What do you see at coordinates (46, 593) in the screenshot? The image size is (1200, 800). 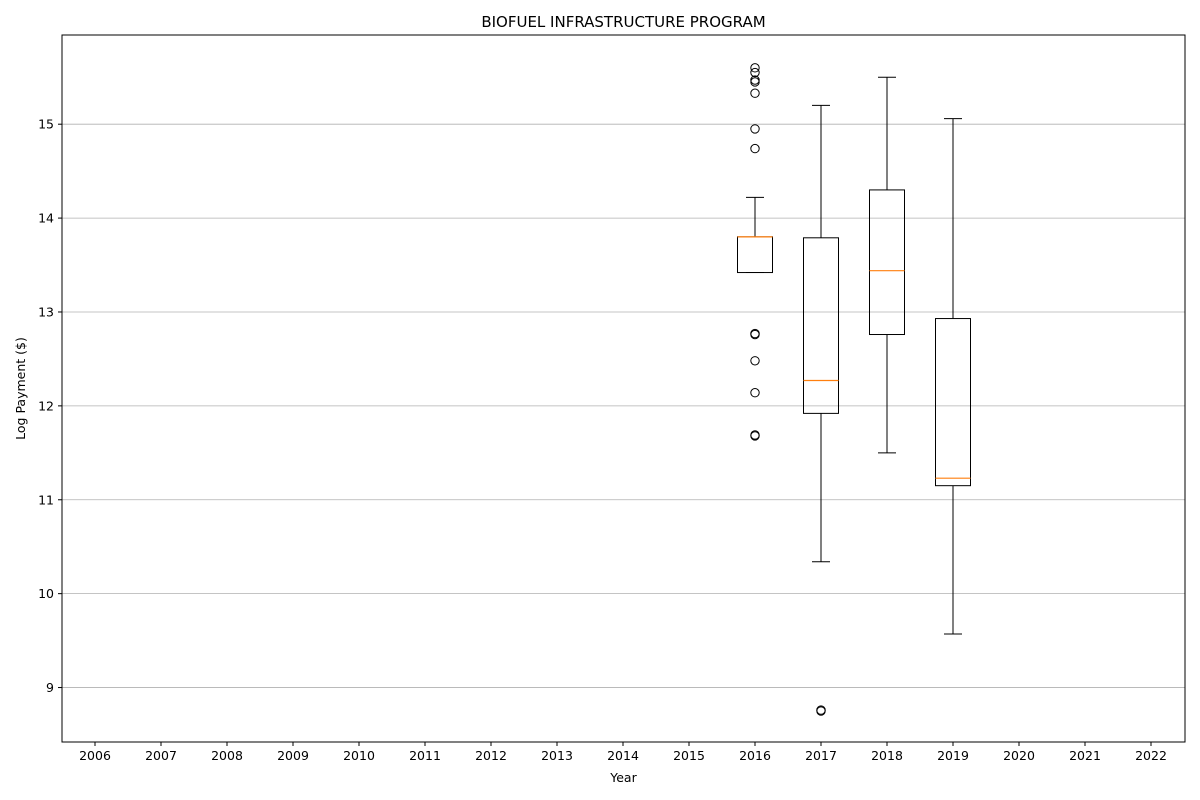 I see `y-tick-label: 10` at bounding box center [46, 593].